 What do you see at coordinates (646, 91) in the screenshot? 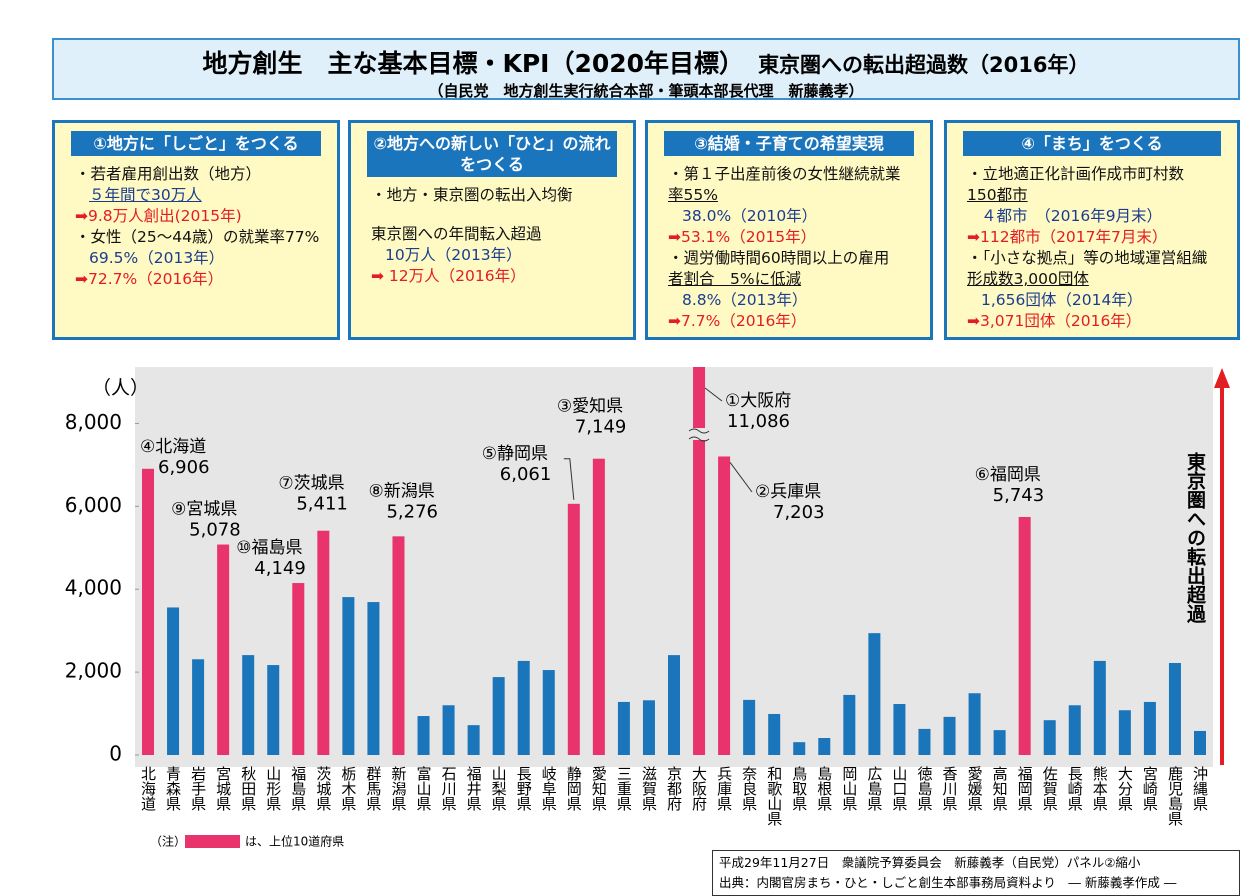
I see `subtitle: （自民党 地方創生実行統合本部・筆頭本部長代理 新藤義孝）` at bounding box center [646, 91].